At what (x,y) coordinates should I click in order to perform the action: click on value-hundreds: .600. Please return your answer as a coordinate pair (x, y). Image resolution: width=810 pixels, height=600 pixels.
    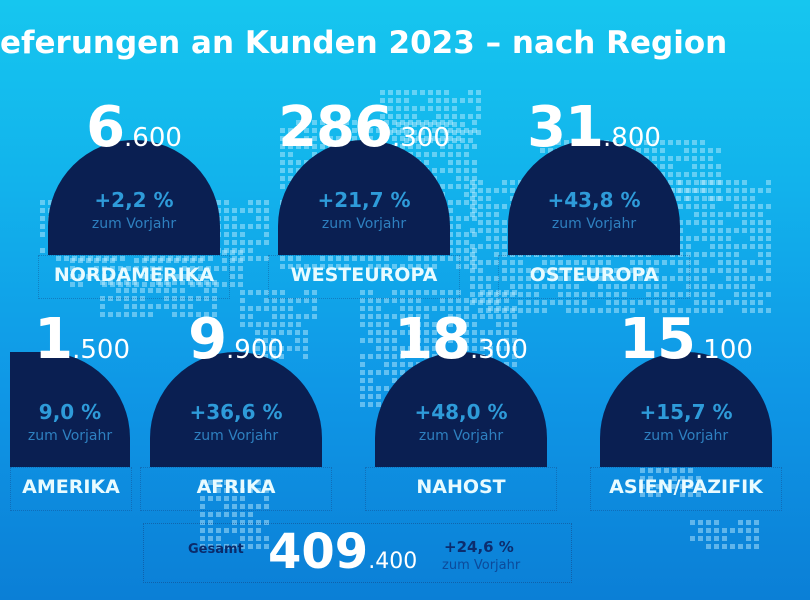
    Looking at the image, I should click on (153, 138).